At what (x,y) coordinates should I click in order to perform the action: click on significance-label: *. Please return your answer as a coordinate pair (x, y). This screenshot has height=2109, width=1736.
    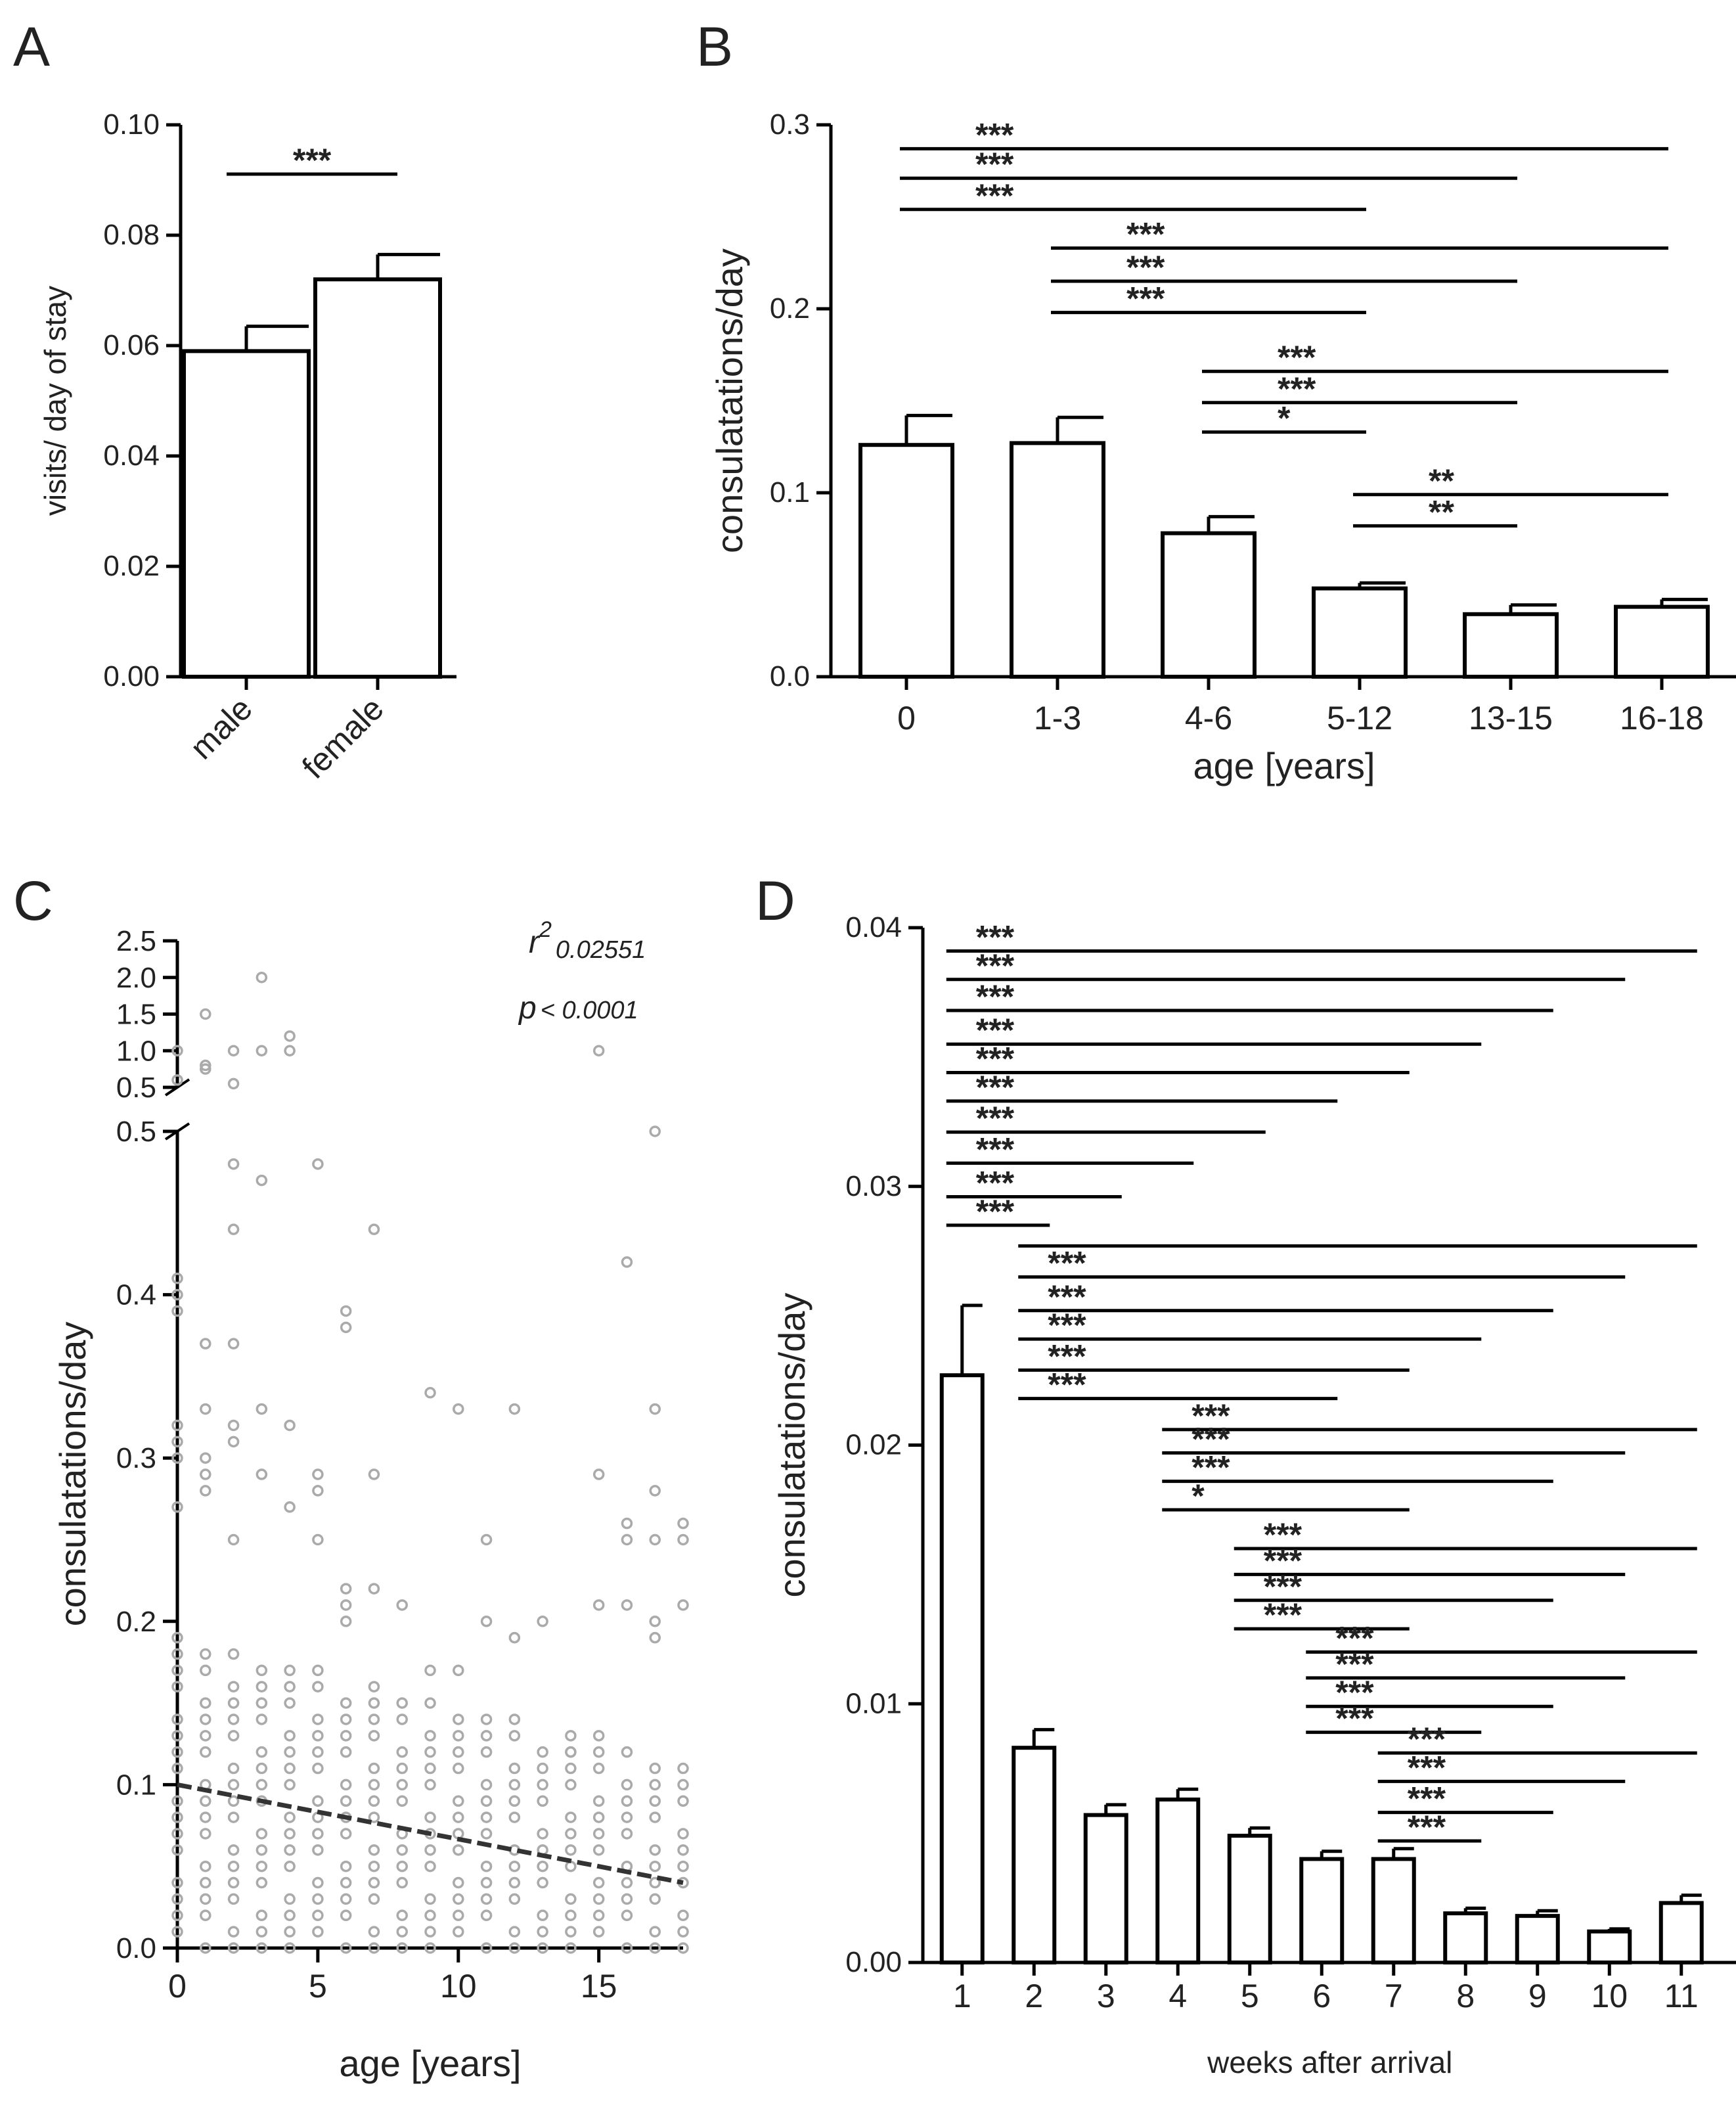
    Looking at the image, I should click on (1198, 1496).